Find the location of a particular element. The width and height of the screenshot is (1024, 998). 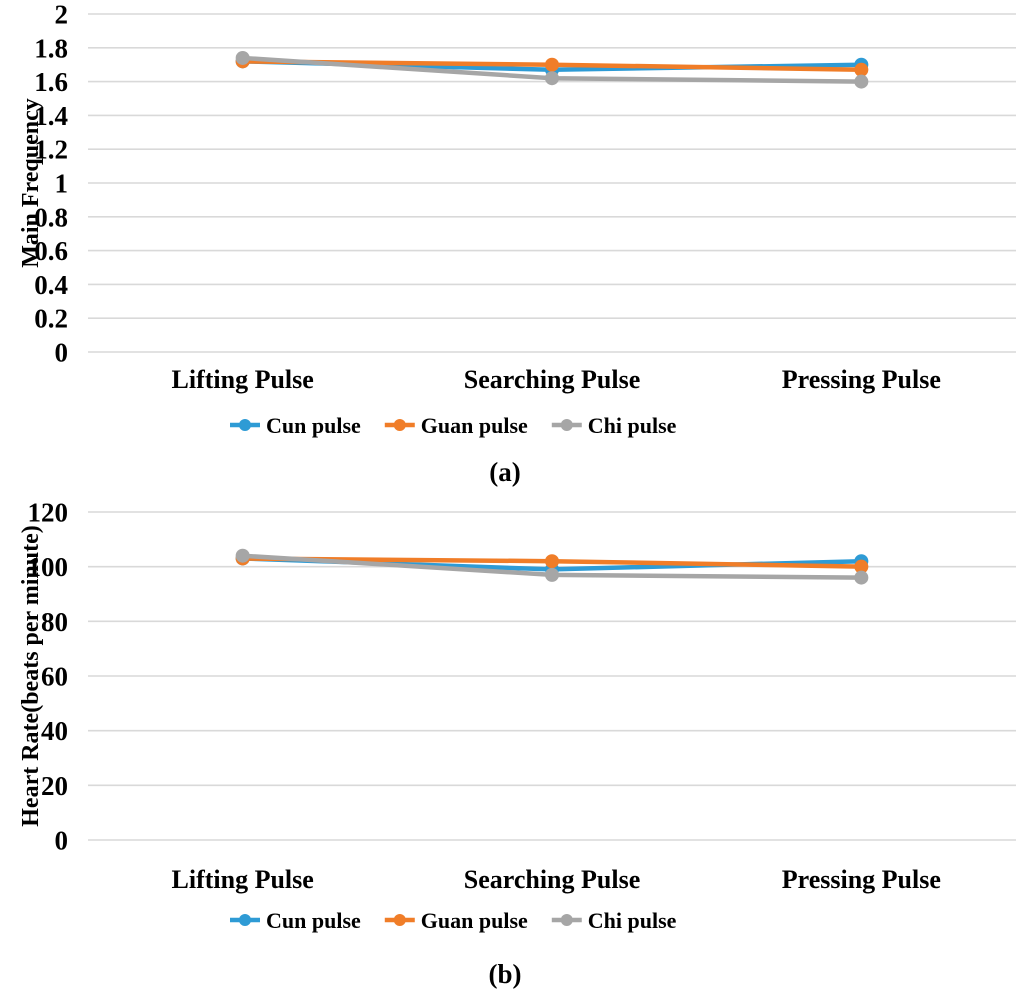

y-tick-label: 0.2 is located at coordinates (51, 319).